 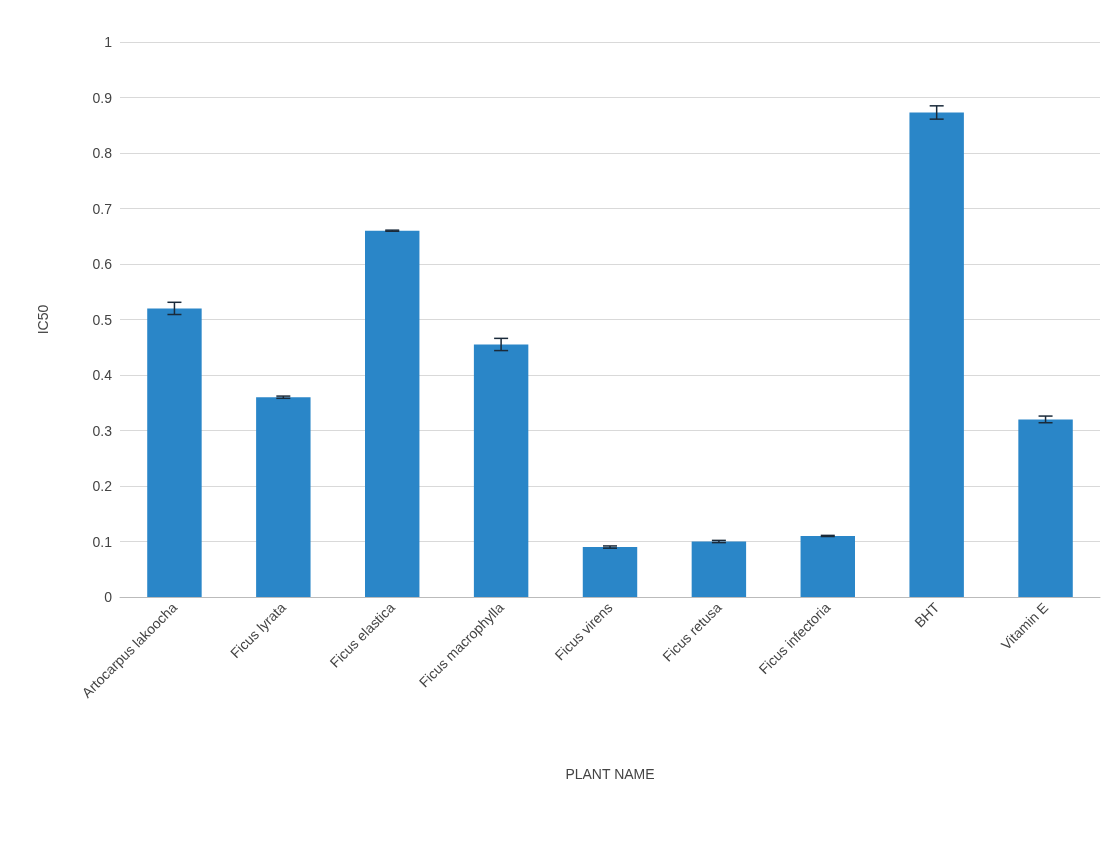 I want to click on y-tick-label: 0.9, so click(x=102, y=97).